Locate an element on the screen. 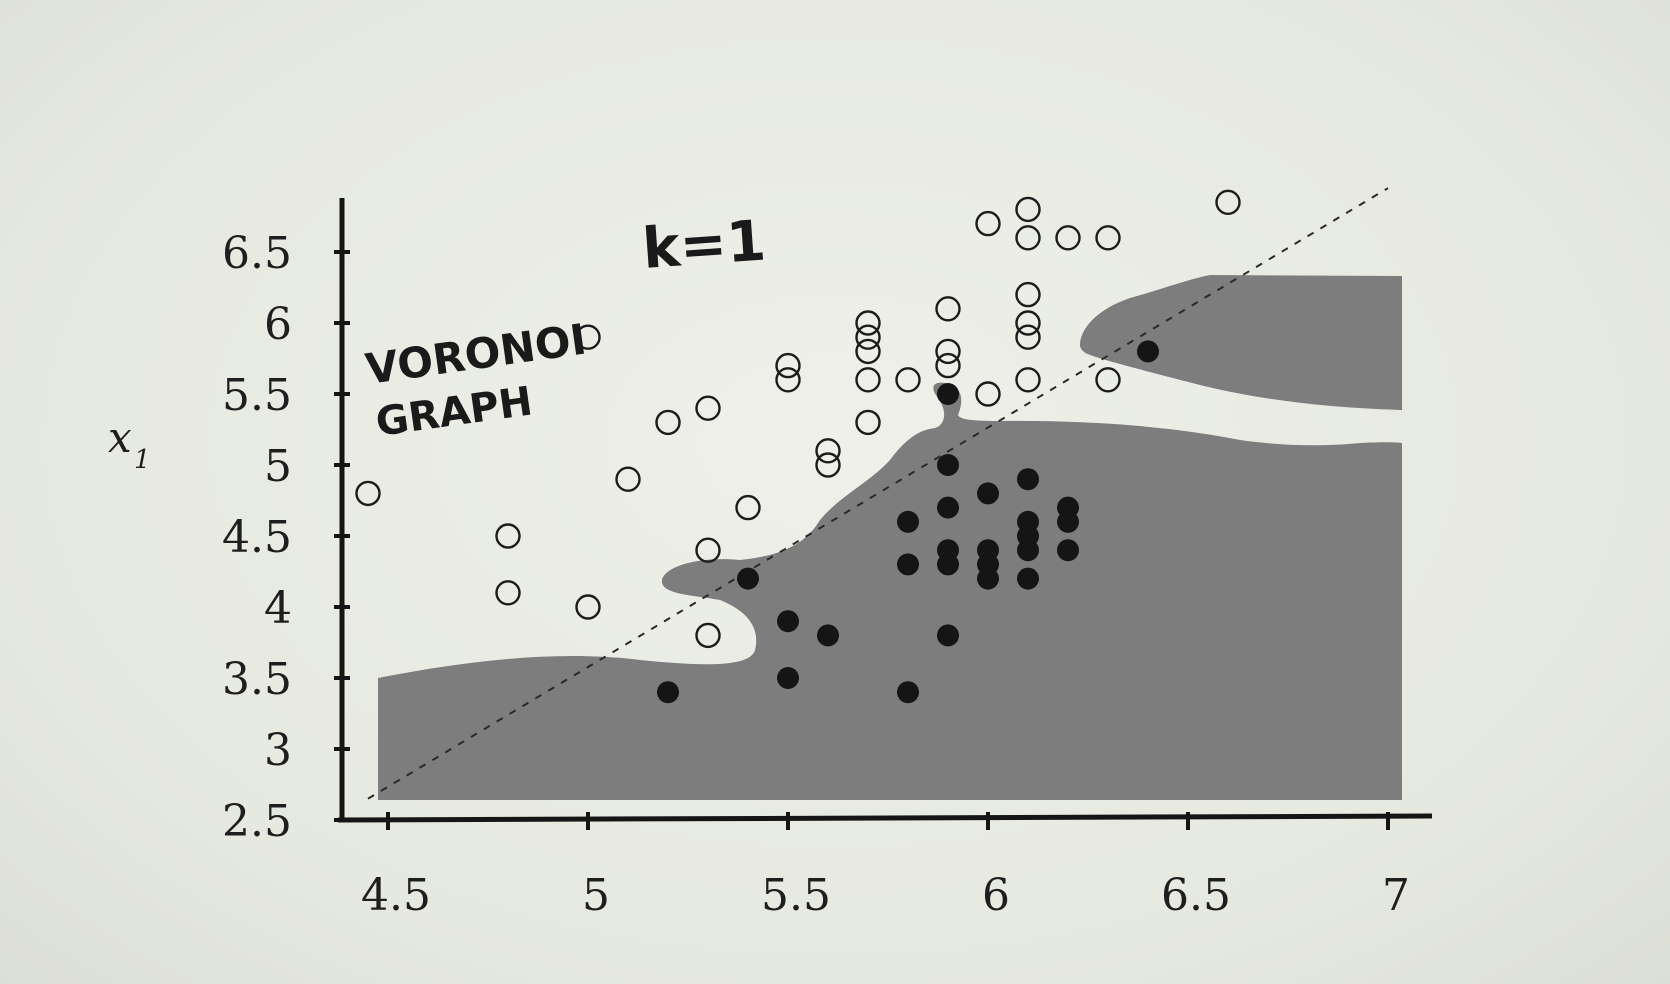 The height and width of the screenshot is (984, 1670). y-tick-label: 3 is located at coordinates (278, 750).